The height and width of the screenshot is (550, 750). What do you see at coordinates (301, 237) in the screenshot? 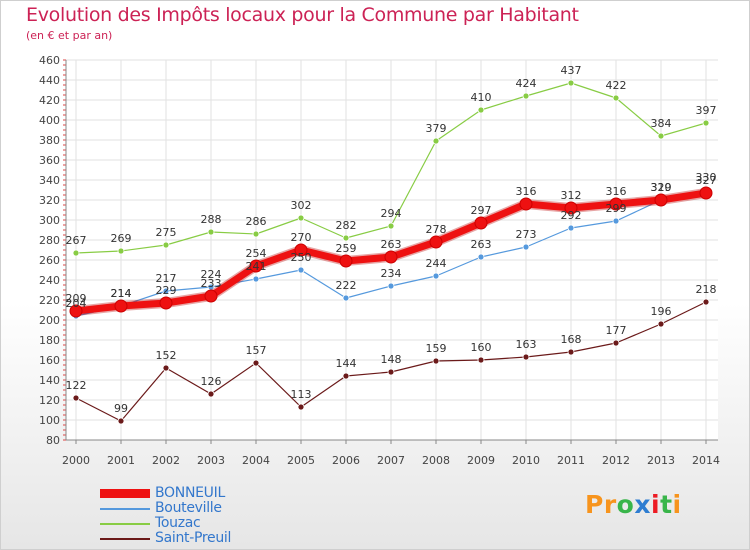
I see `data-label-bonneuil: 270` at bounding box center [301, 237].